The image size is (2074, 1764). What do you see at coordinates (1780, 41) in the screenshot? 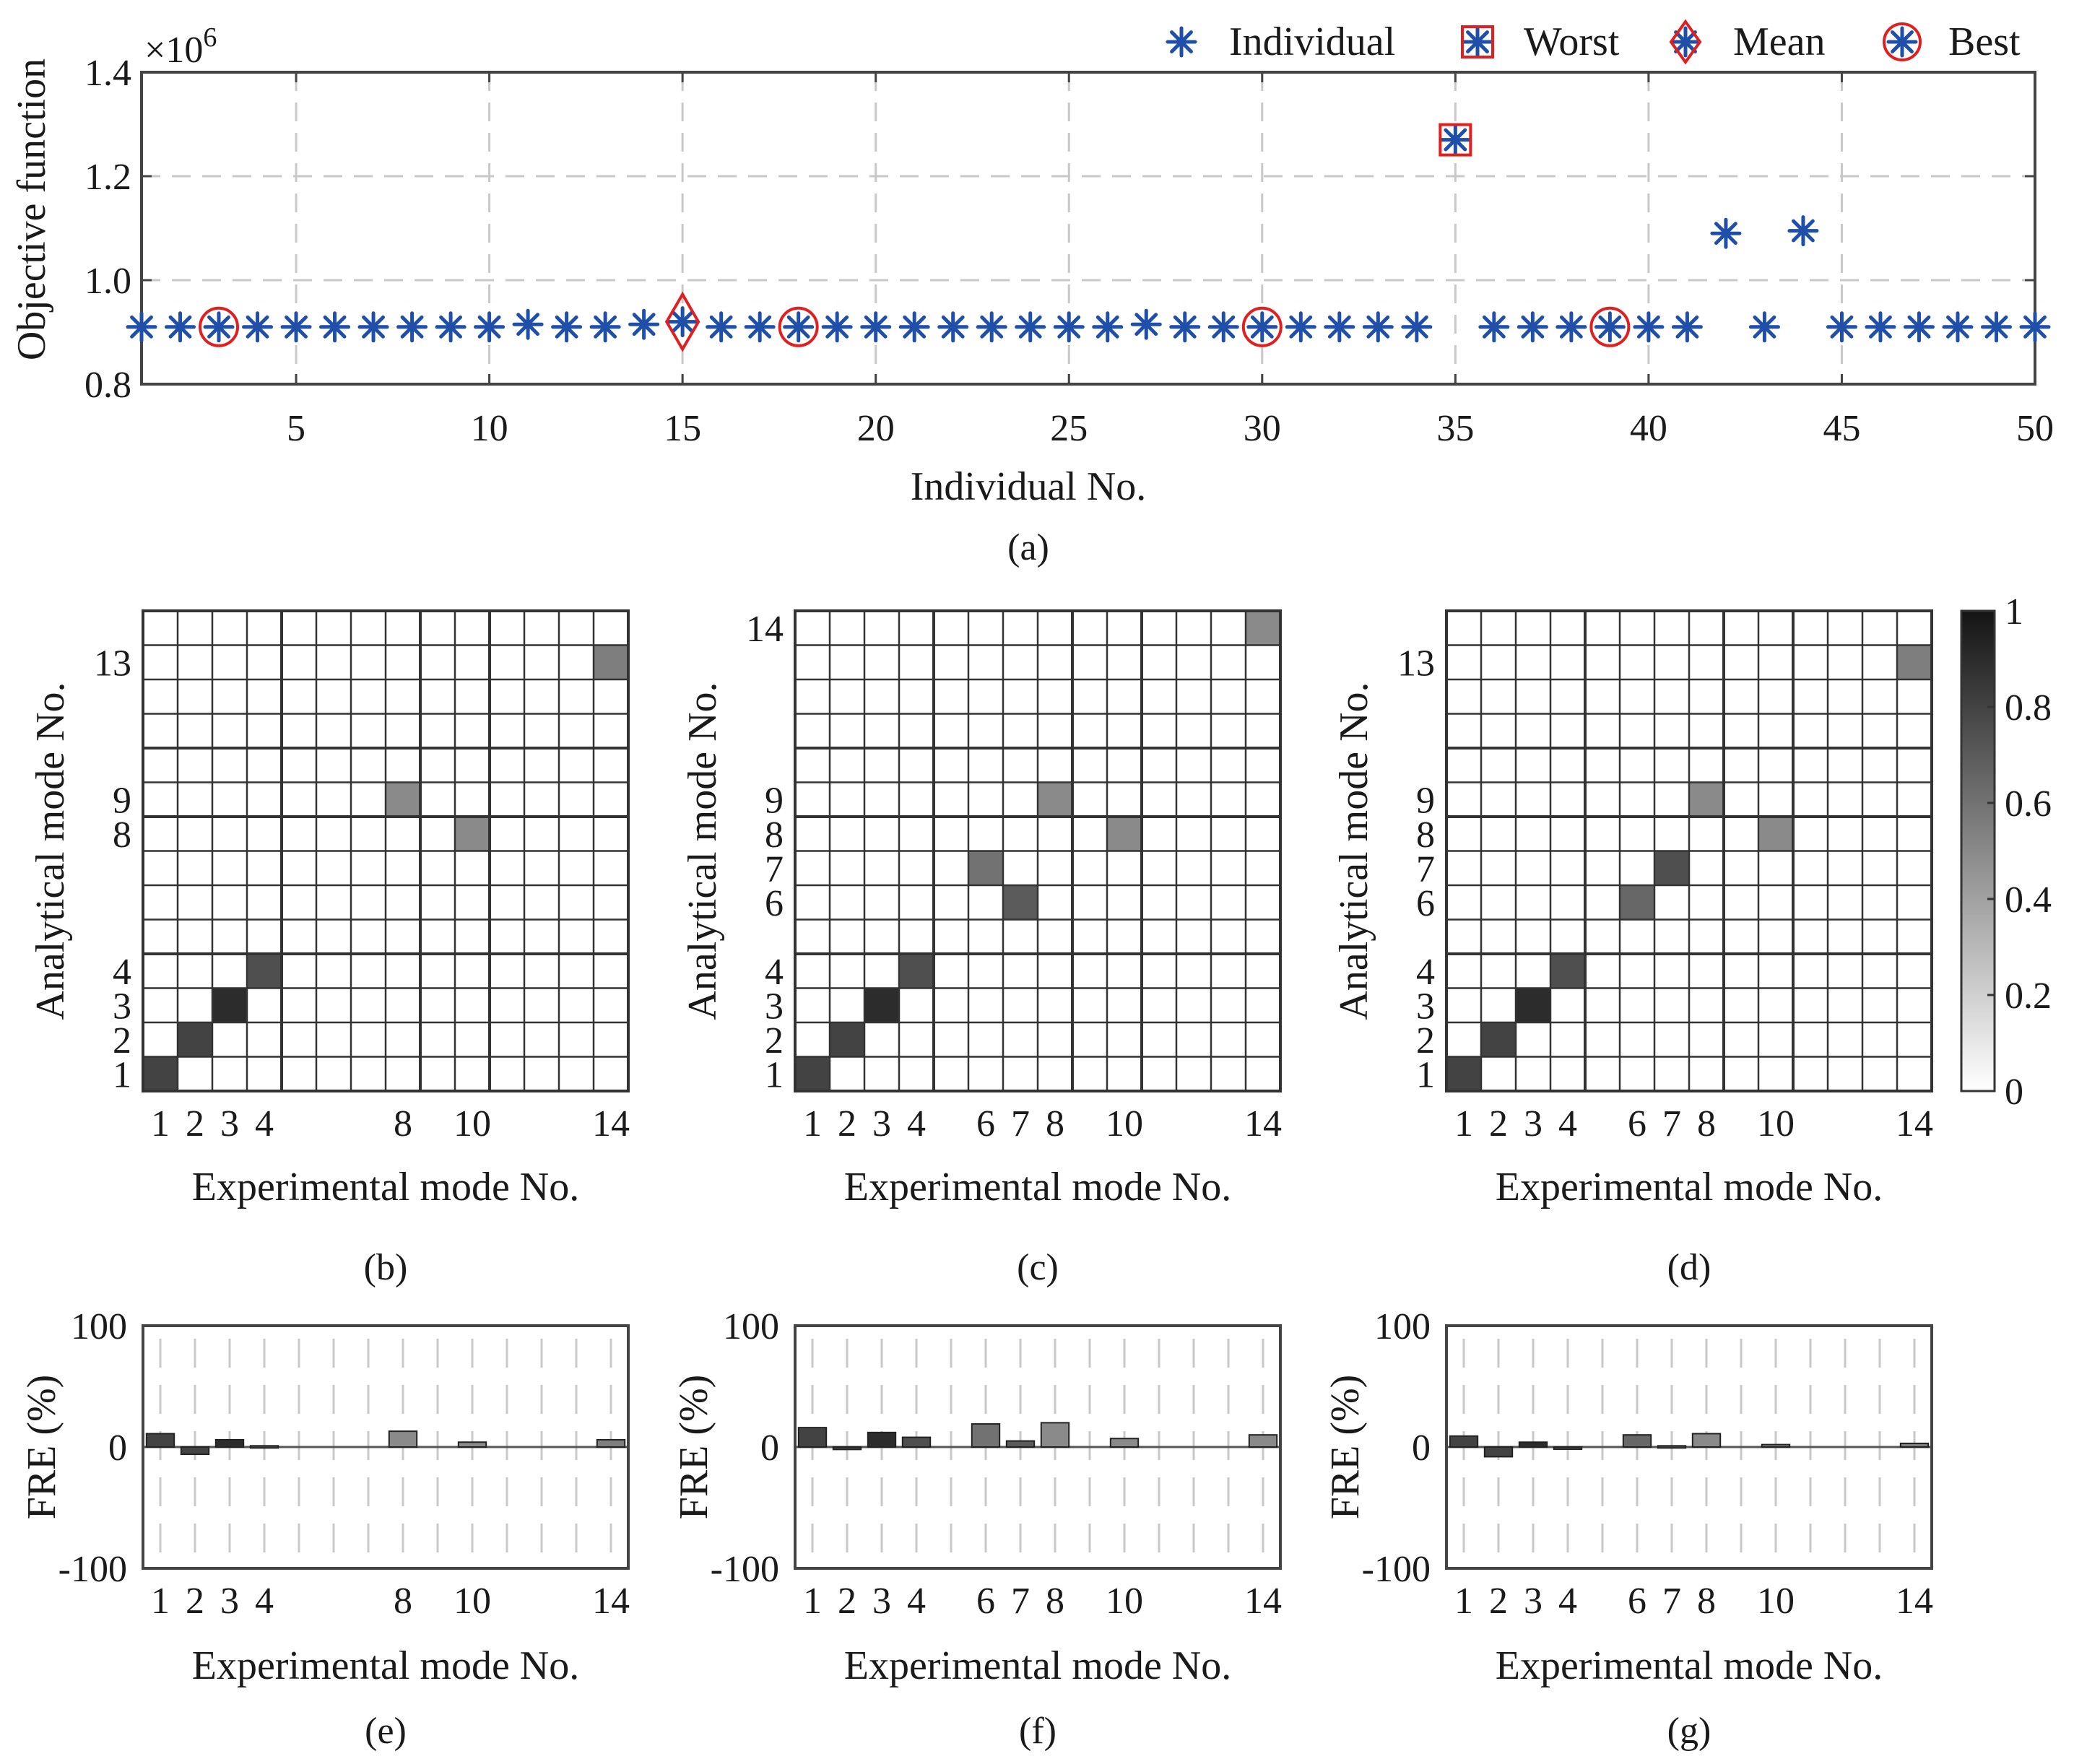
I see `legend-mean-label: Mean` at bounding box center [1780, 41].